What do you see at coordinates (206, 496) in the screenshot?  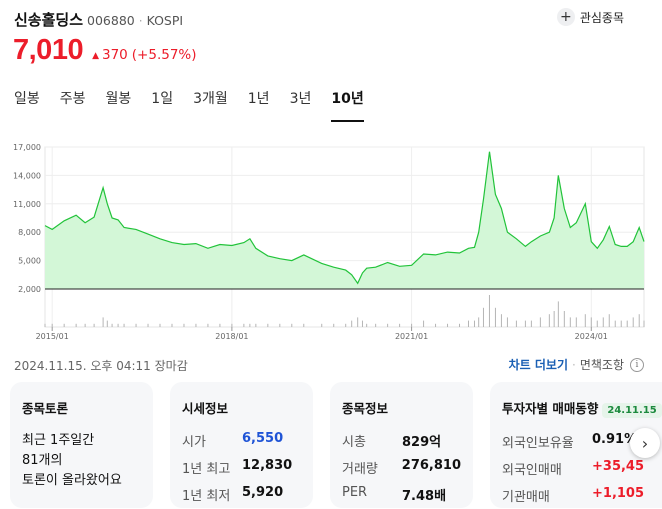 I see `year-low-label: 1년 최저` at bounding box center [206, 496].